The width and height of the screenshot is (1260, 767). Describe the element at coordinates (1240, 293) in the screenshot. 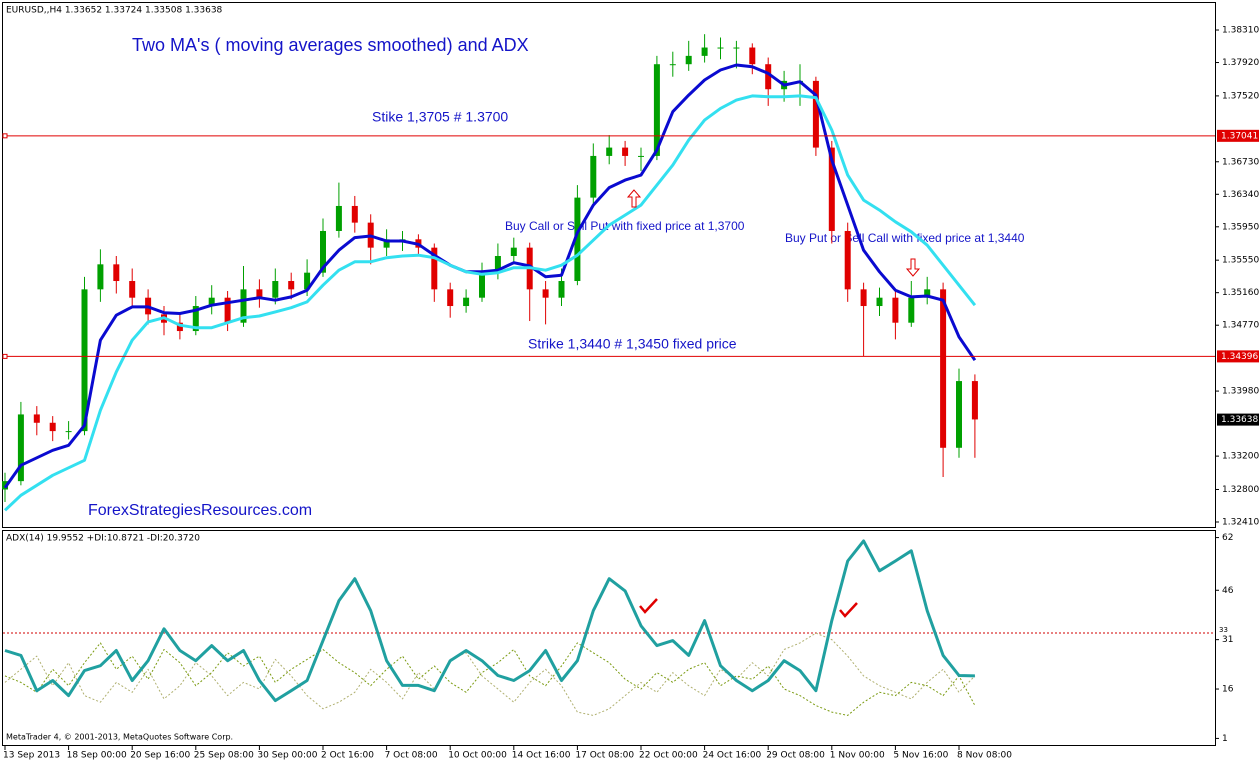

I see `y-tick-label: 1.35160` at that location.